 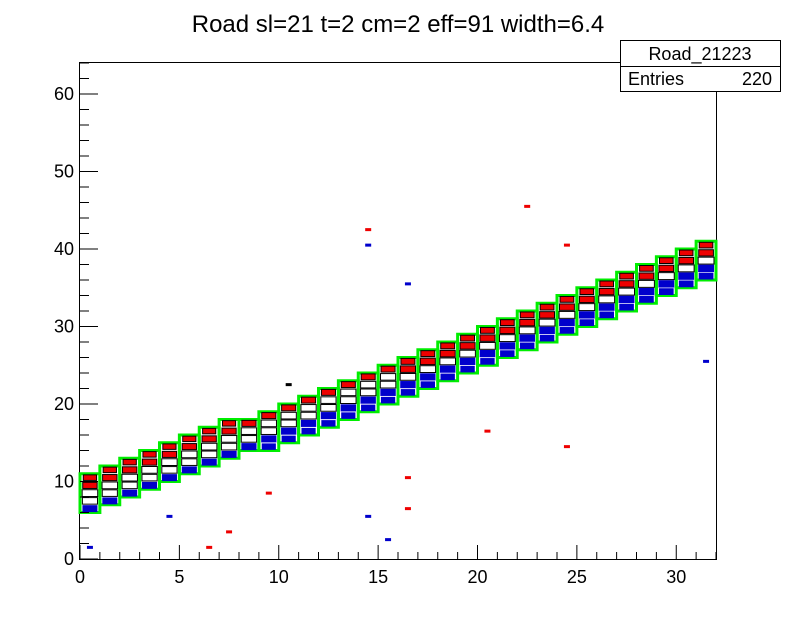 I want to click on road-box, so click(x=706, y=260).